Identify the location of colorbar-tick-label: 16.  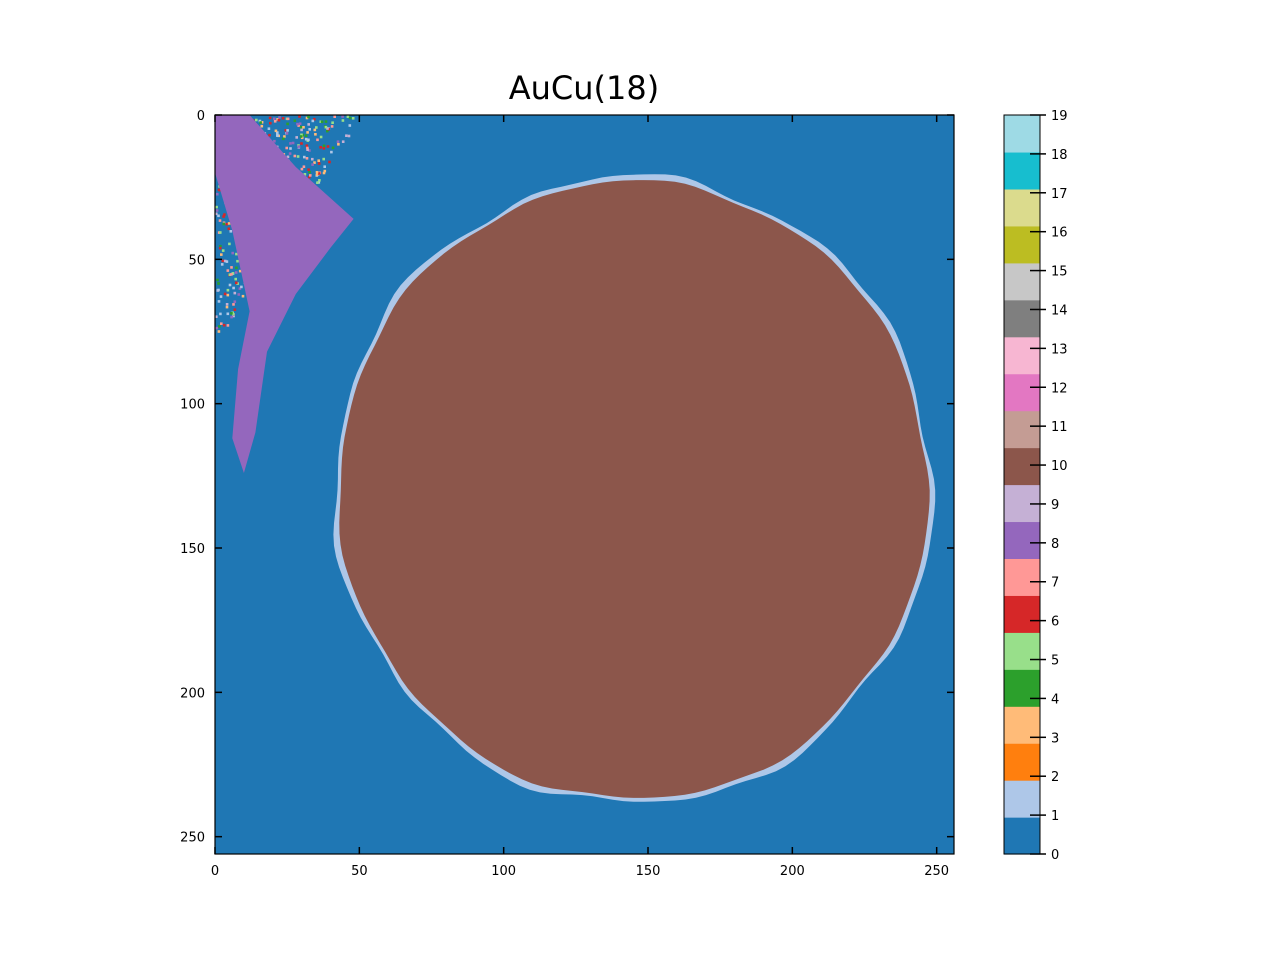
(1059, 233).